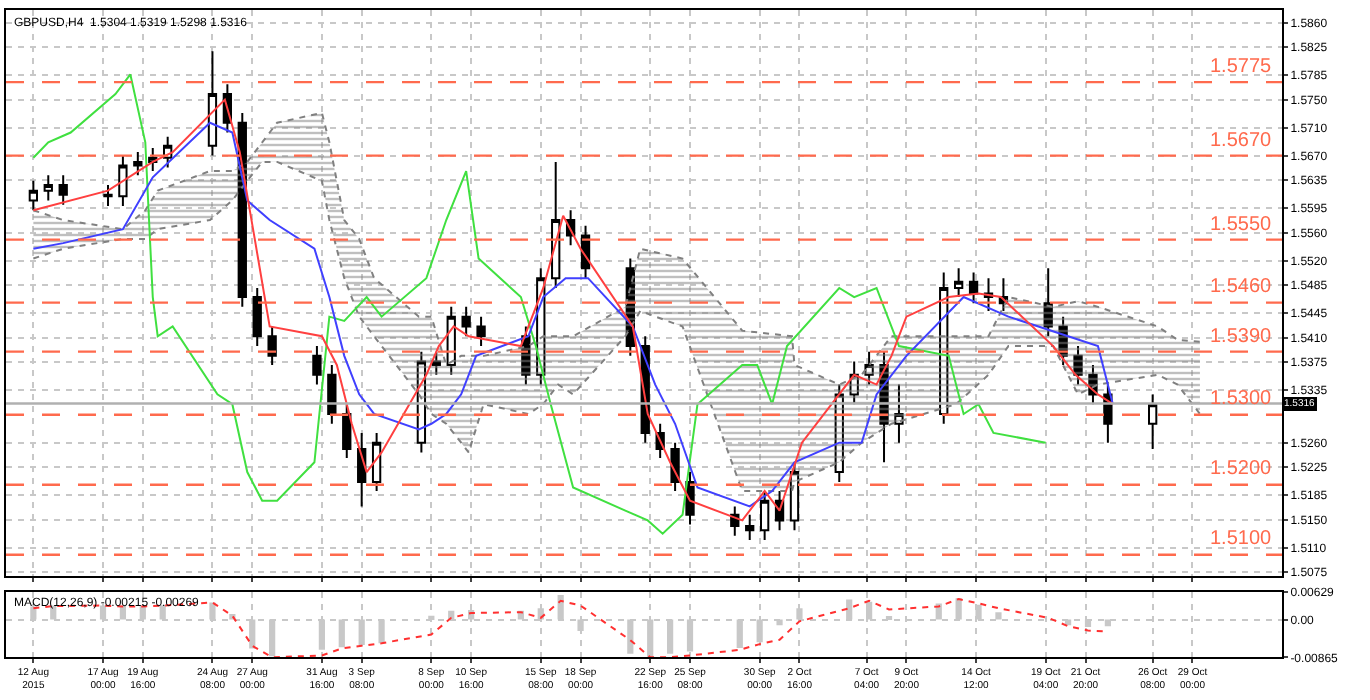  Describe the element at coordinates (1241, 399) in the screenshot. I see `ref-line-label: 1.5300` at that location.